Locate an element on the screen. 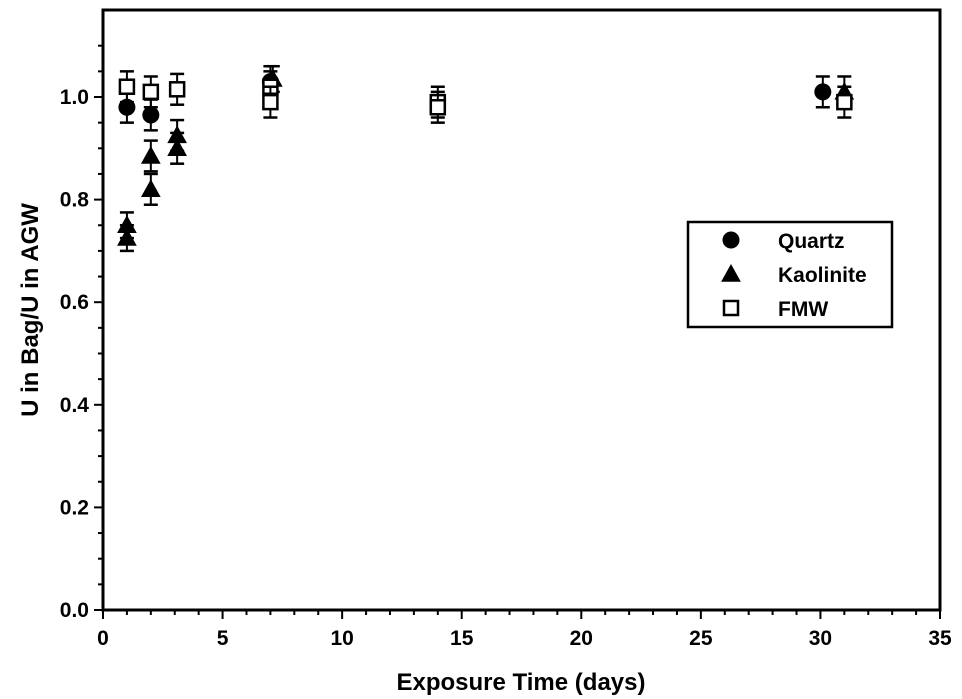  y-tick-label: 0.0 is located at coordinates (74, 610).